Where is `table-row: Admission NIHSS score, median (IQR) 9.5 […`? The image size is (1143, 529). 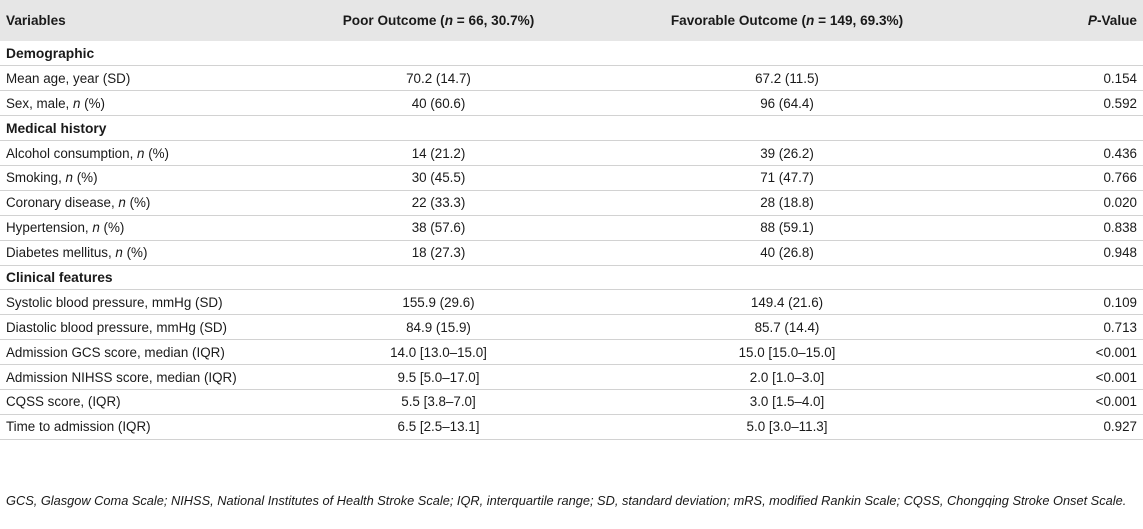 table-row: Admission NIHSS score, median (IQR) 9.5 [… is located at coordinates (571, 377).